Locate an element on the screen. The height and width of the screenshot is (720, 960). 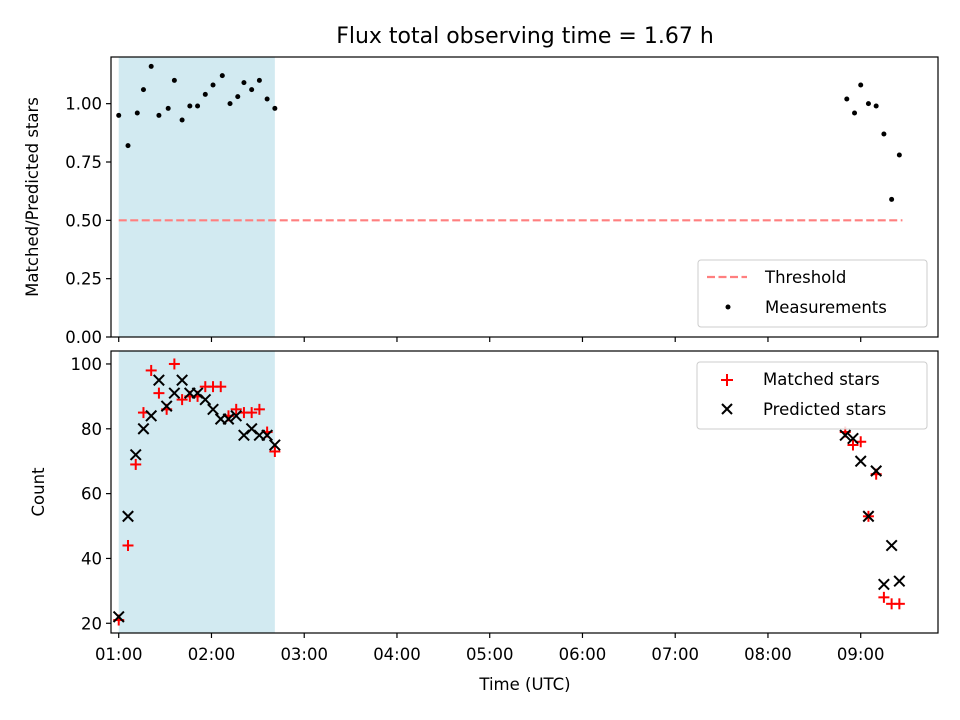
top-legend: Threshold Measurements is located at coordinates (812, 293).